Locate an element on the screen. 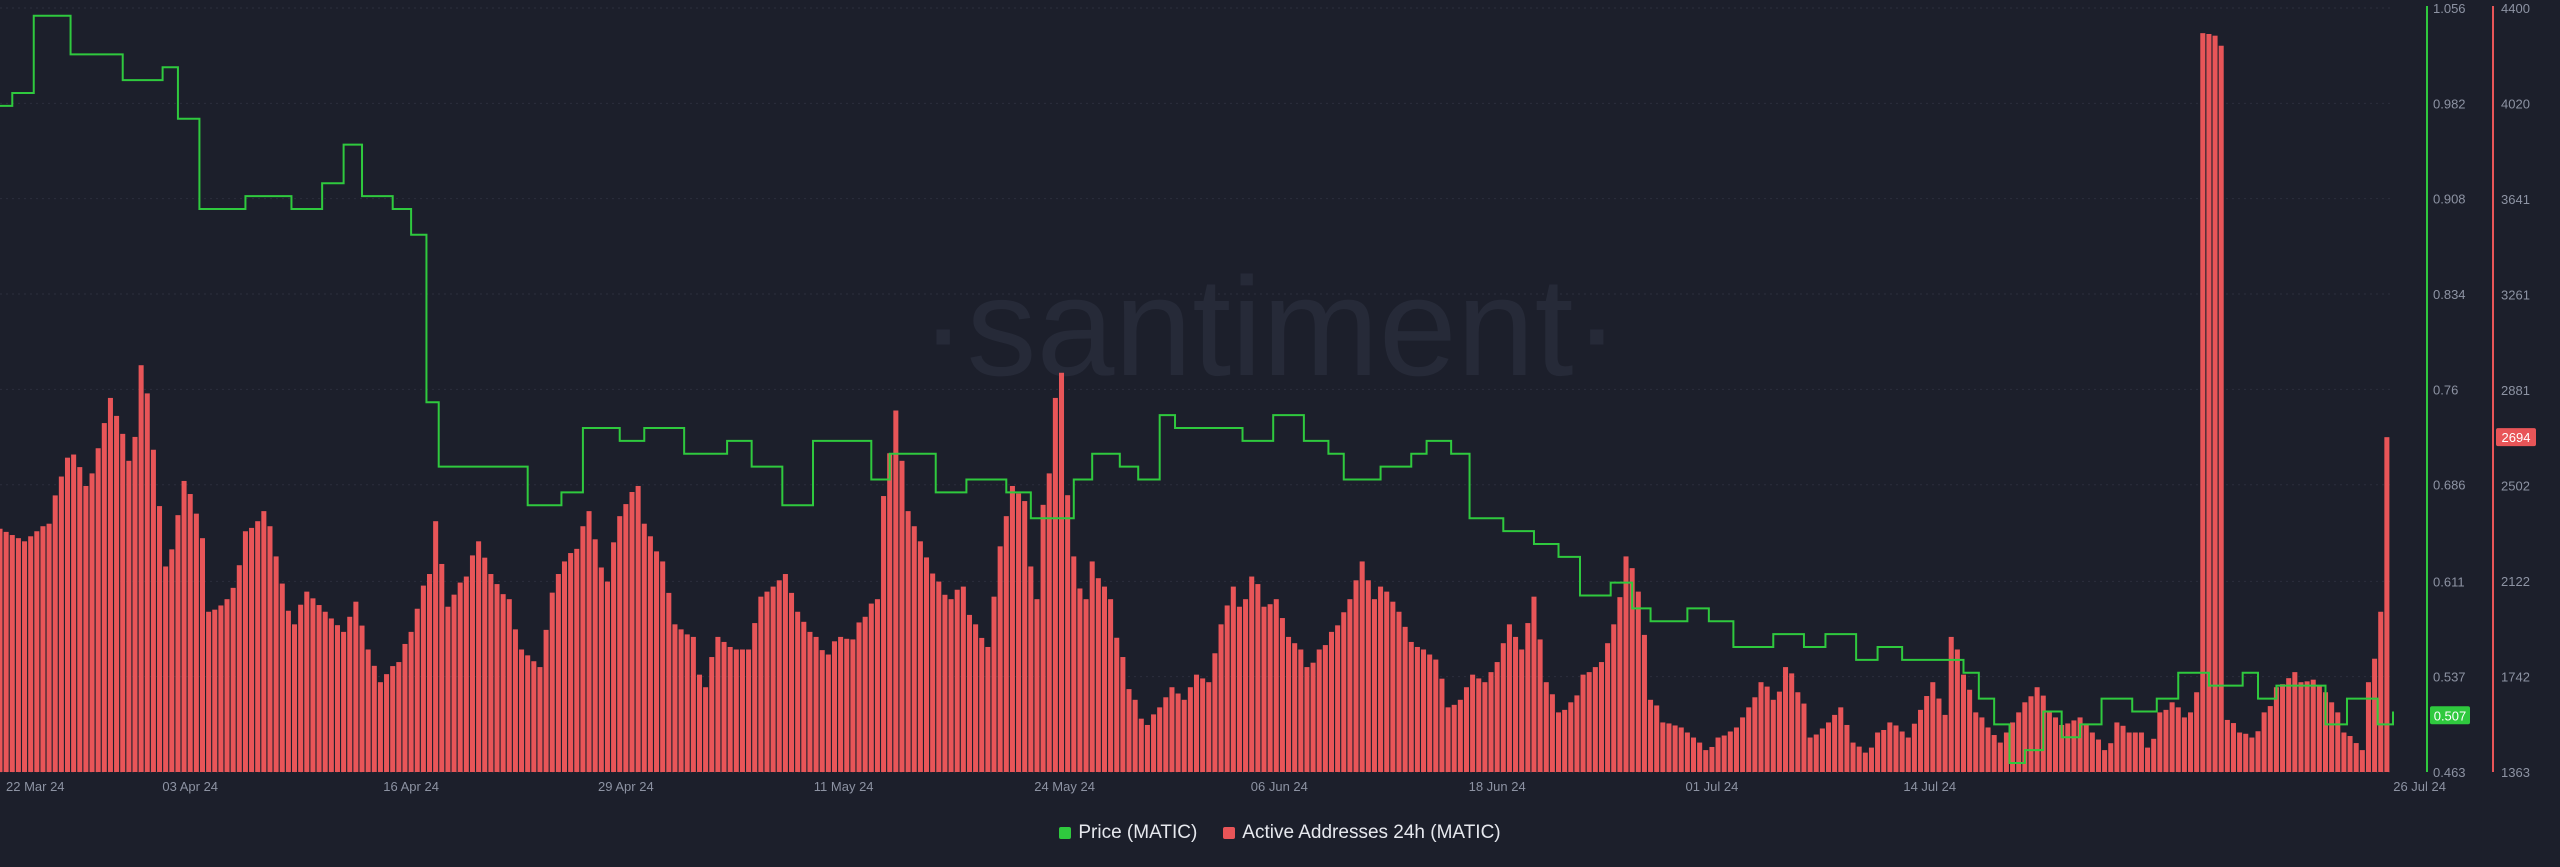 Image resolution: width=2560 pixels, height=867 pixels. santiment-watermark: ·santiment· is located at coordinates (1270, 326).